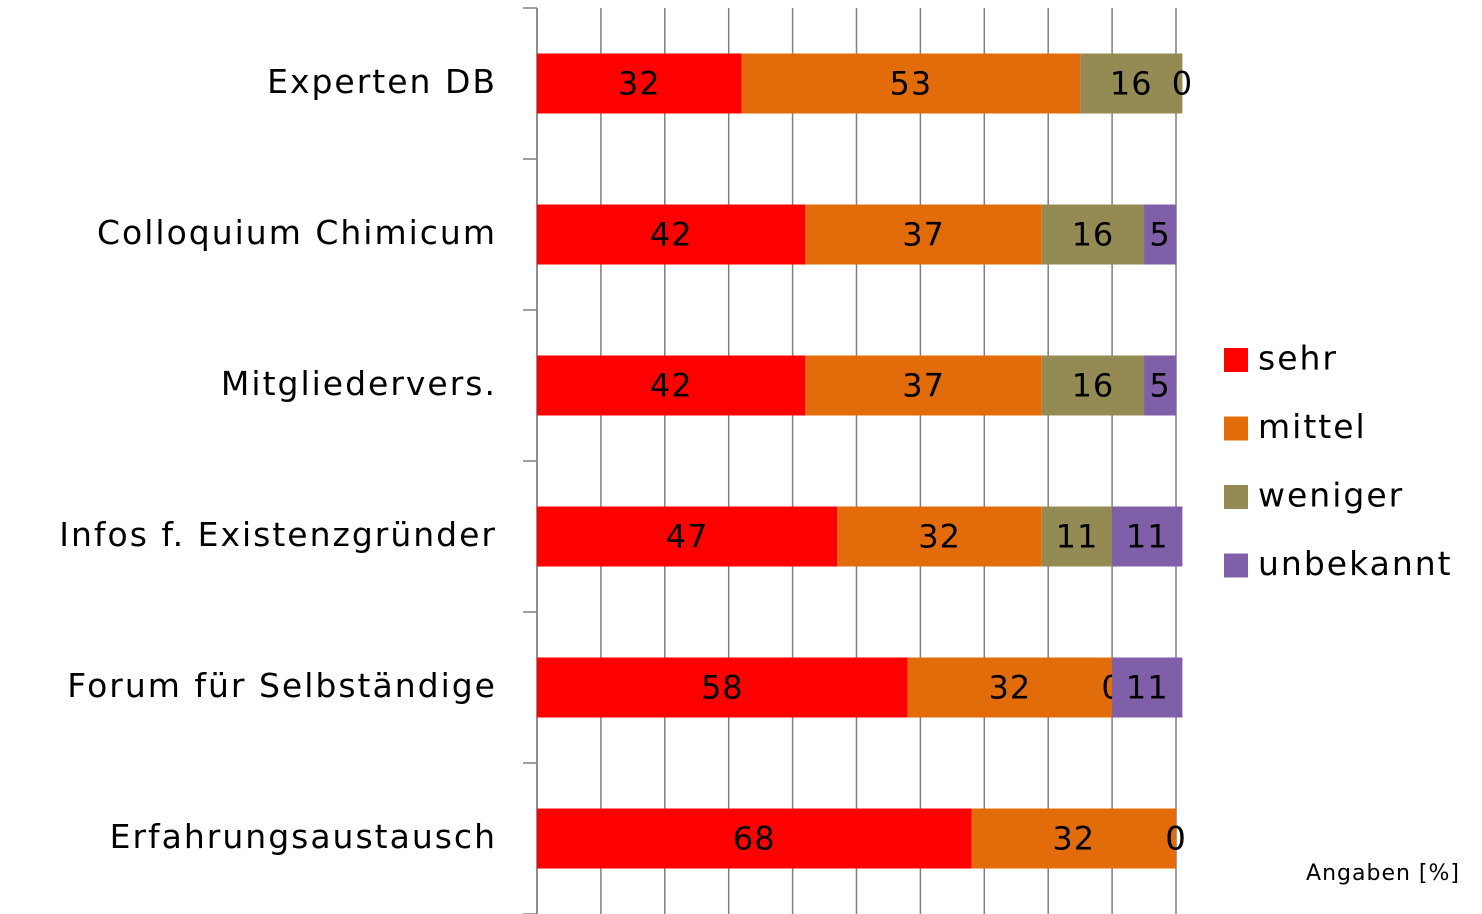 This screenshot has width=1482, height=914. What do you see at coordinates (359, 383) in the screenshot?
I see `category-label: Mitgliedervers.` at bounding box center [359, 383].